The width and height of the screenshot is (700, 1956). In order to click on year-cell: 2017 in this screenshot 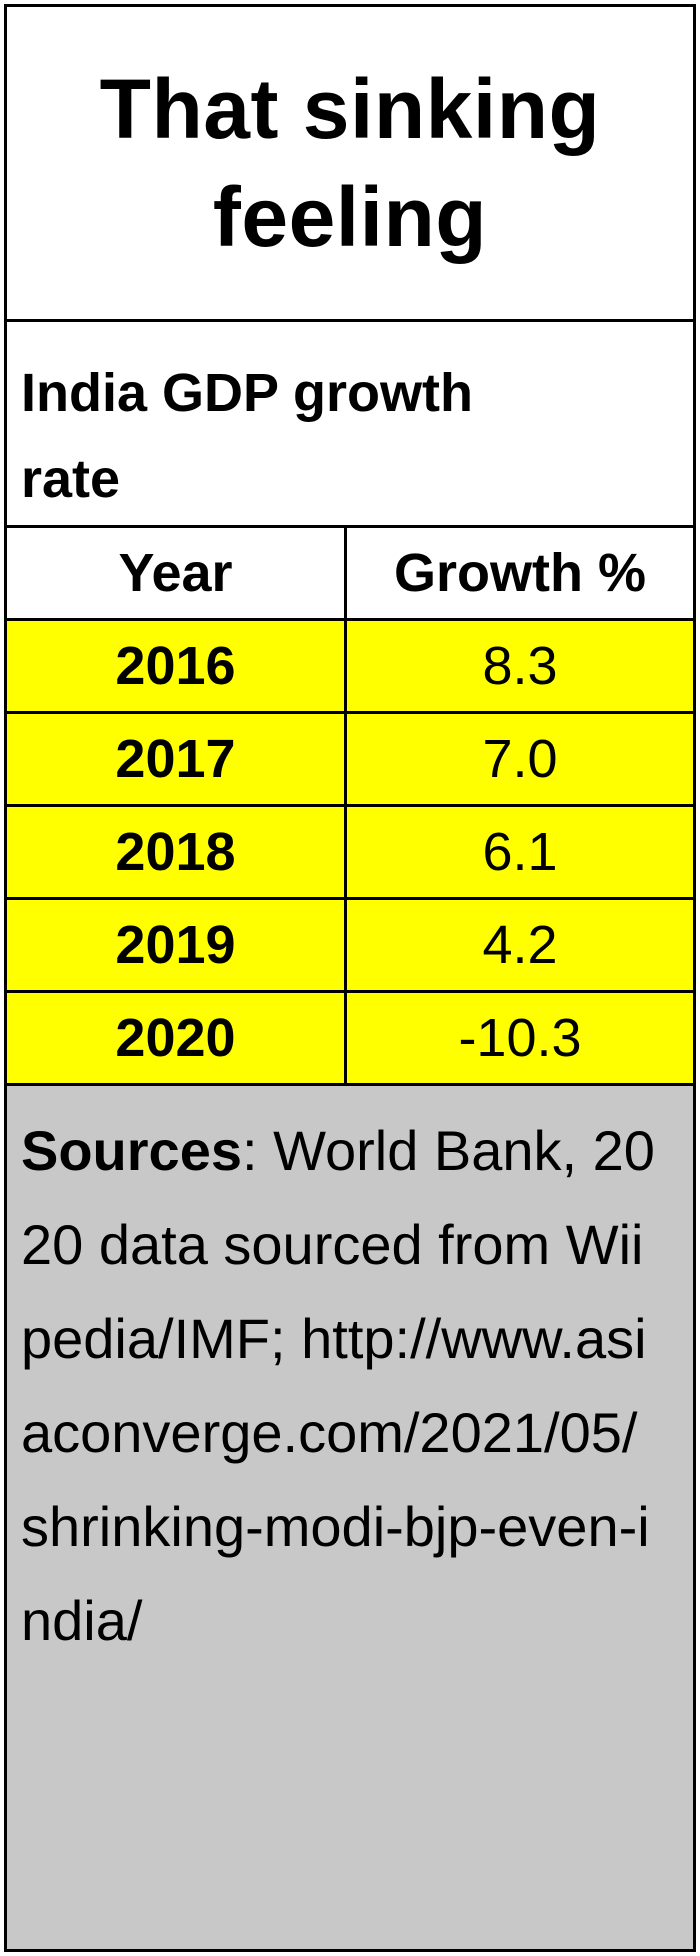, I will do `click(177, 759)`.